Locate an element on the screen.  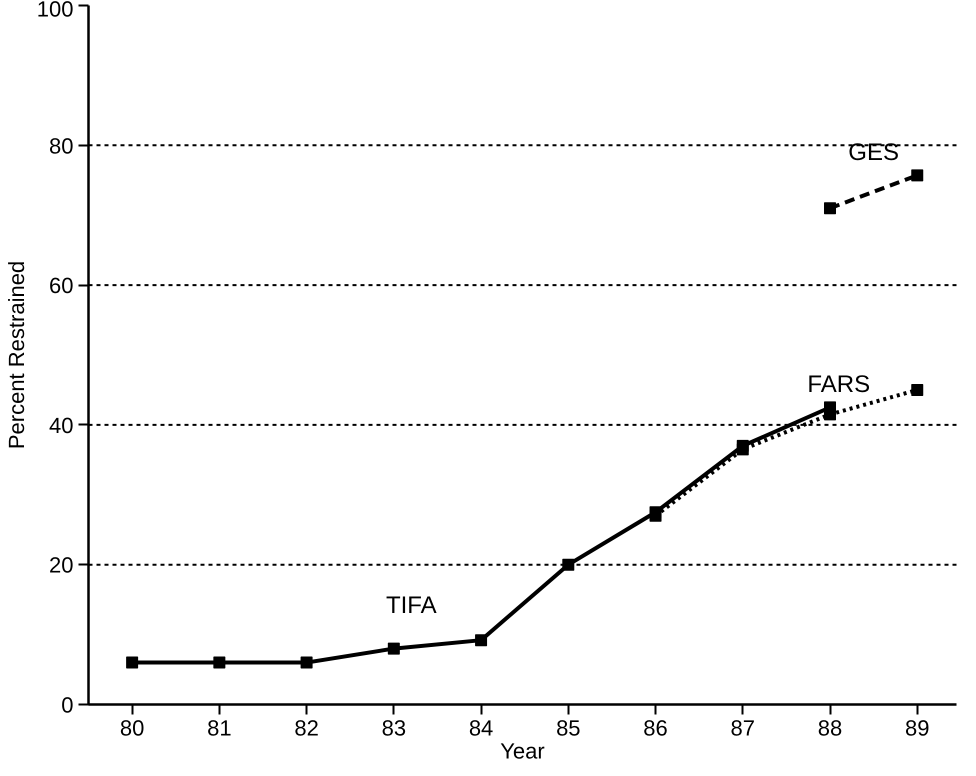
x-axis-title: Year is located at coordinates (522, 751).